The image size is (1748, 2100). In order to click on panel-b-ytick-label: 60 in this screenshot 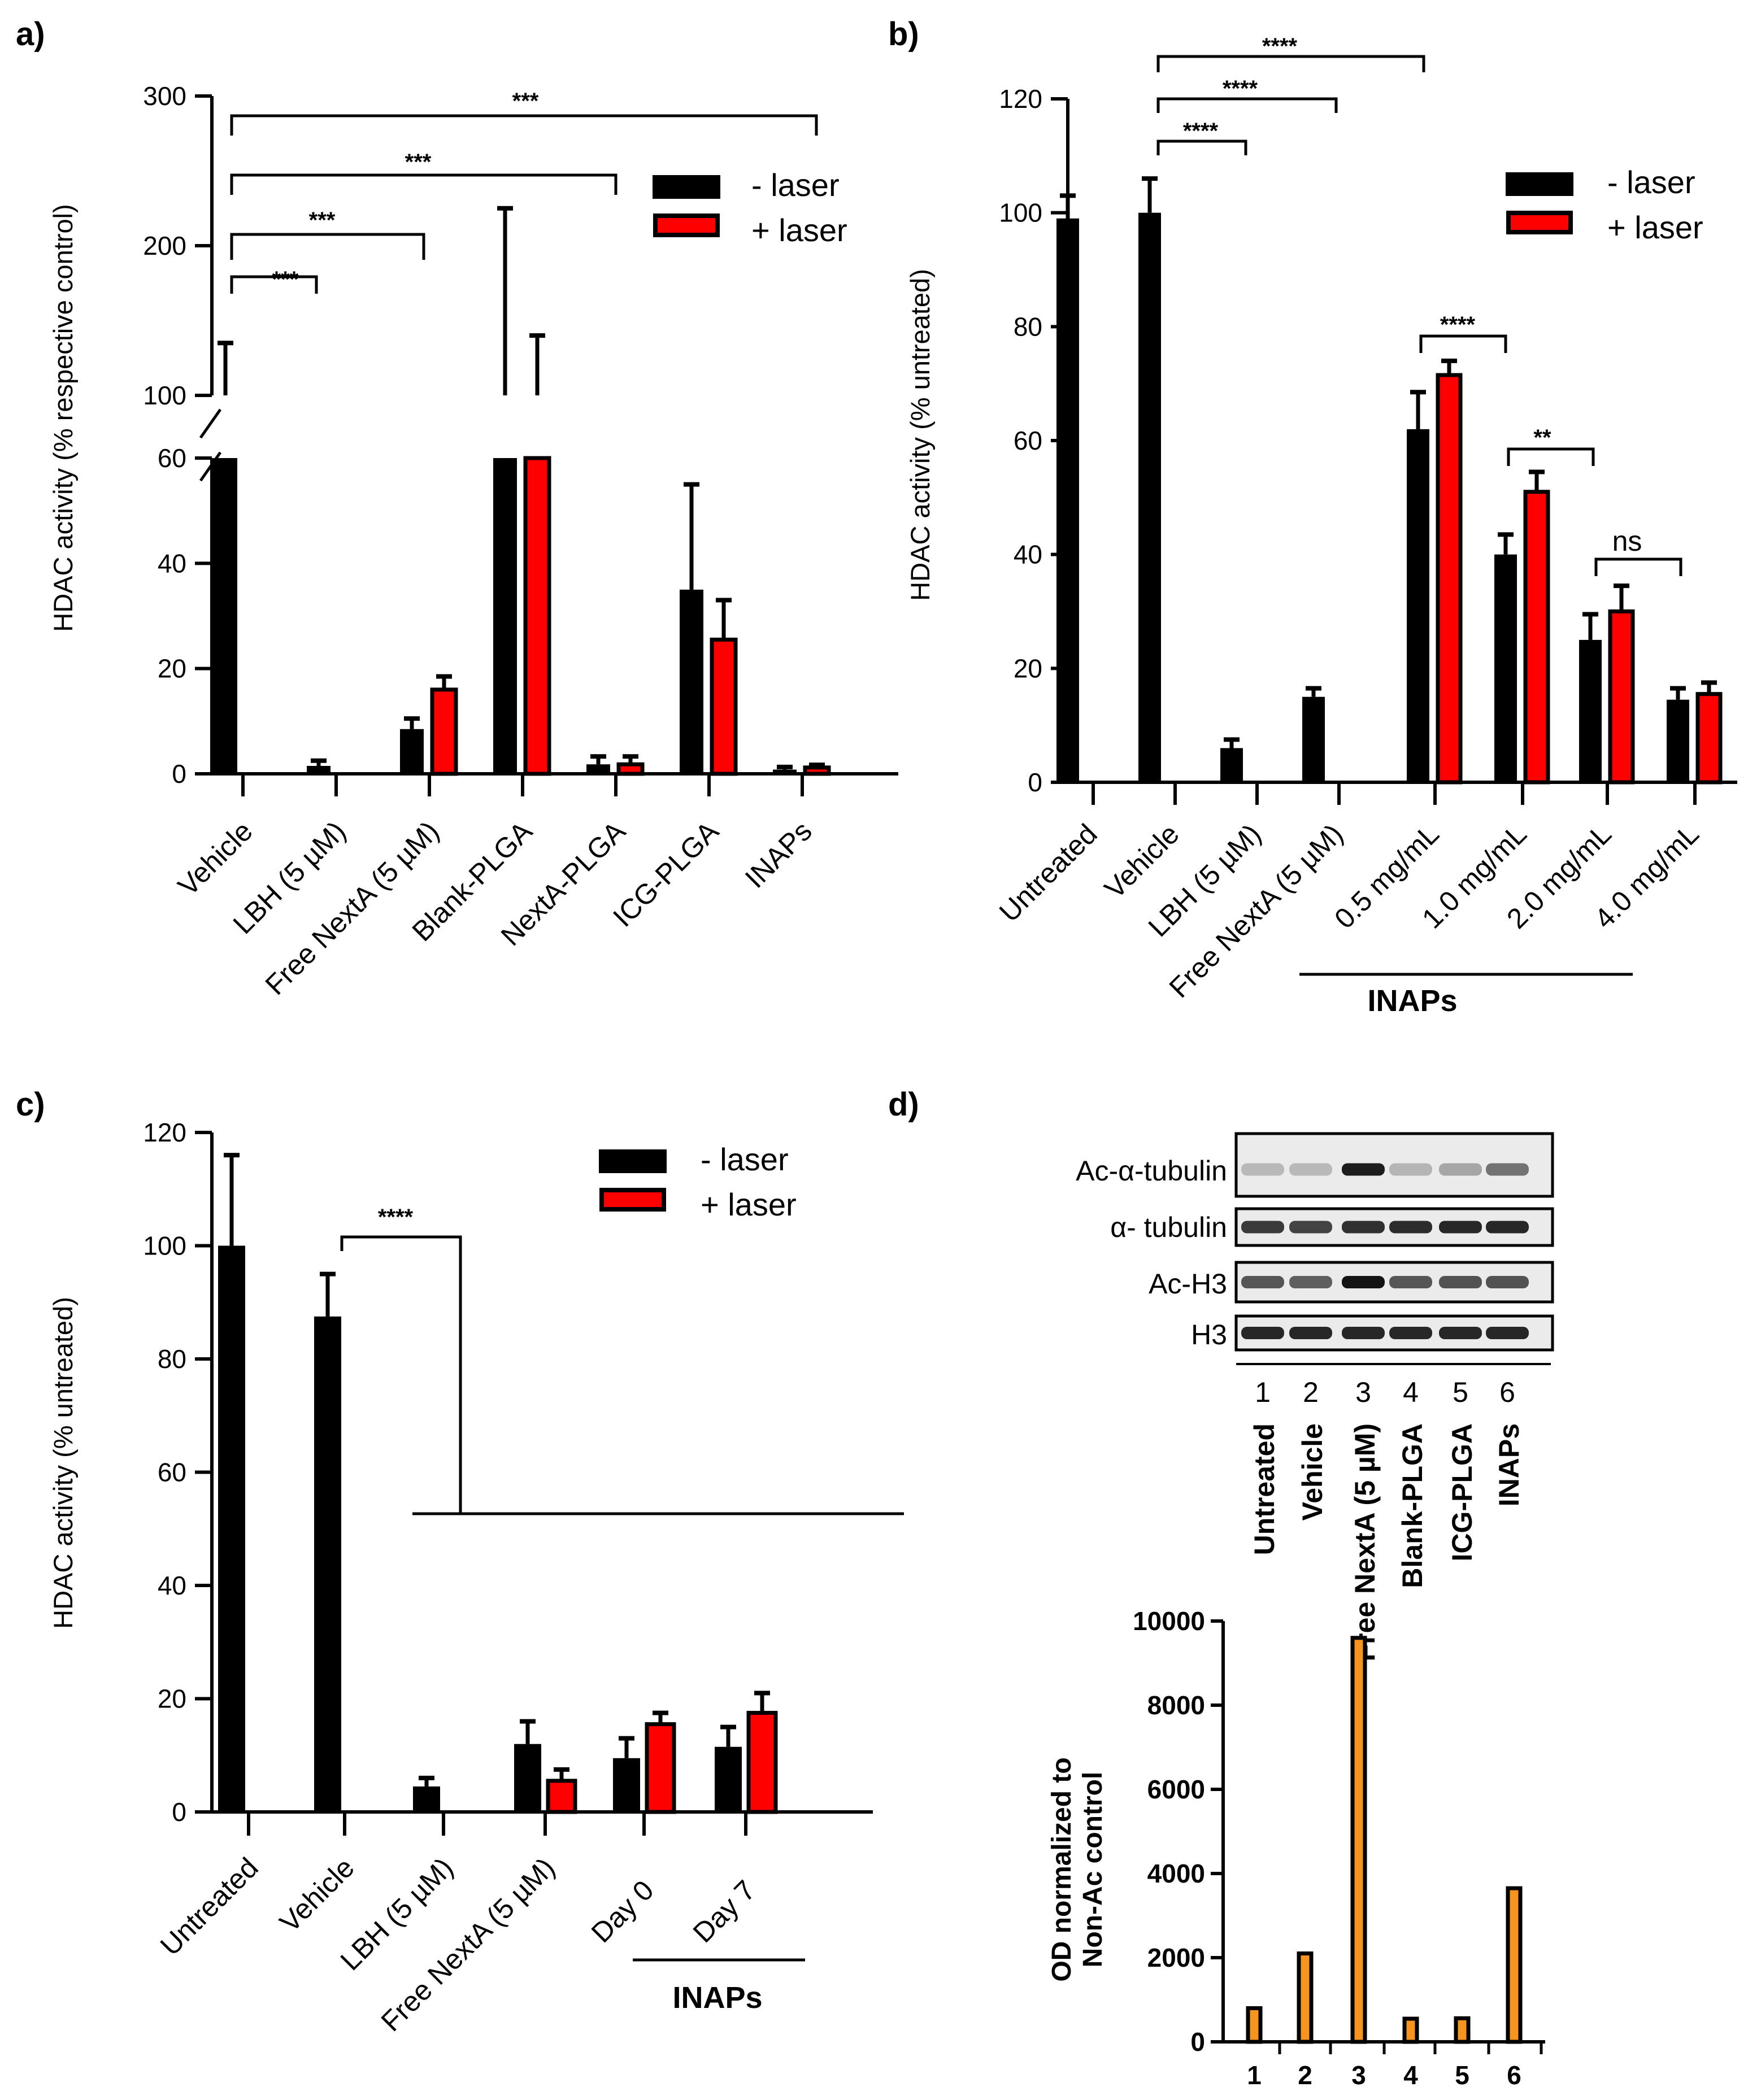, I will do `click(1028, 441)`.